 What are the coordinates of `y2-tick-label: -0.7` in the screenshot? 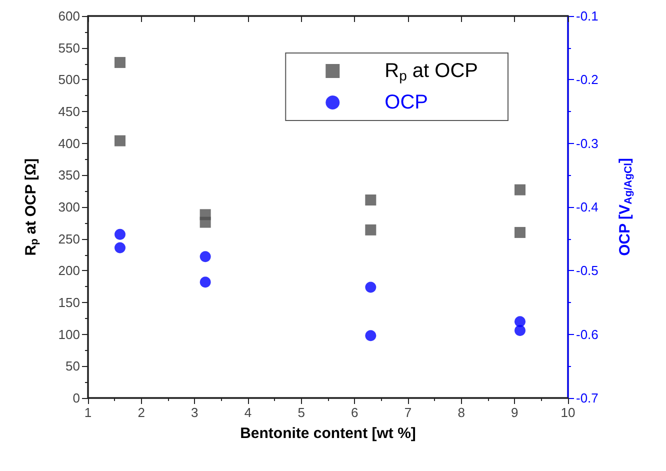 It's located at (587, 398).